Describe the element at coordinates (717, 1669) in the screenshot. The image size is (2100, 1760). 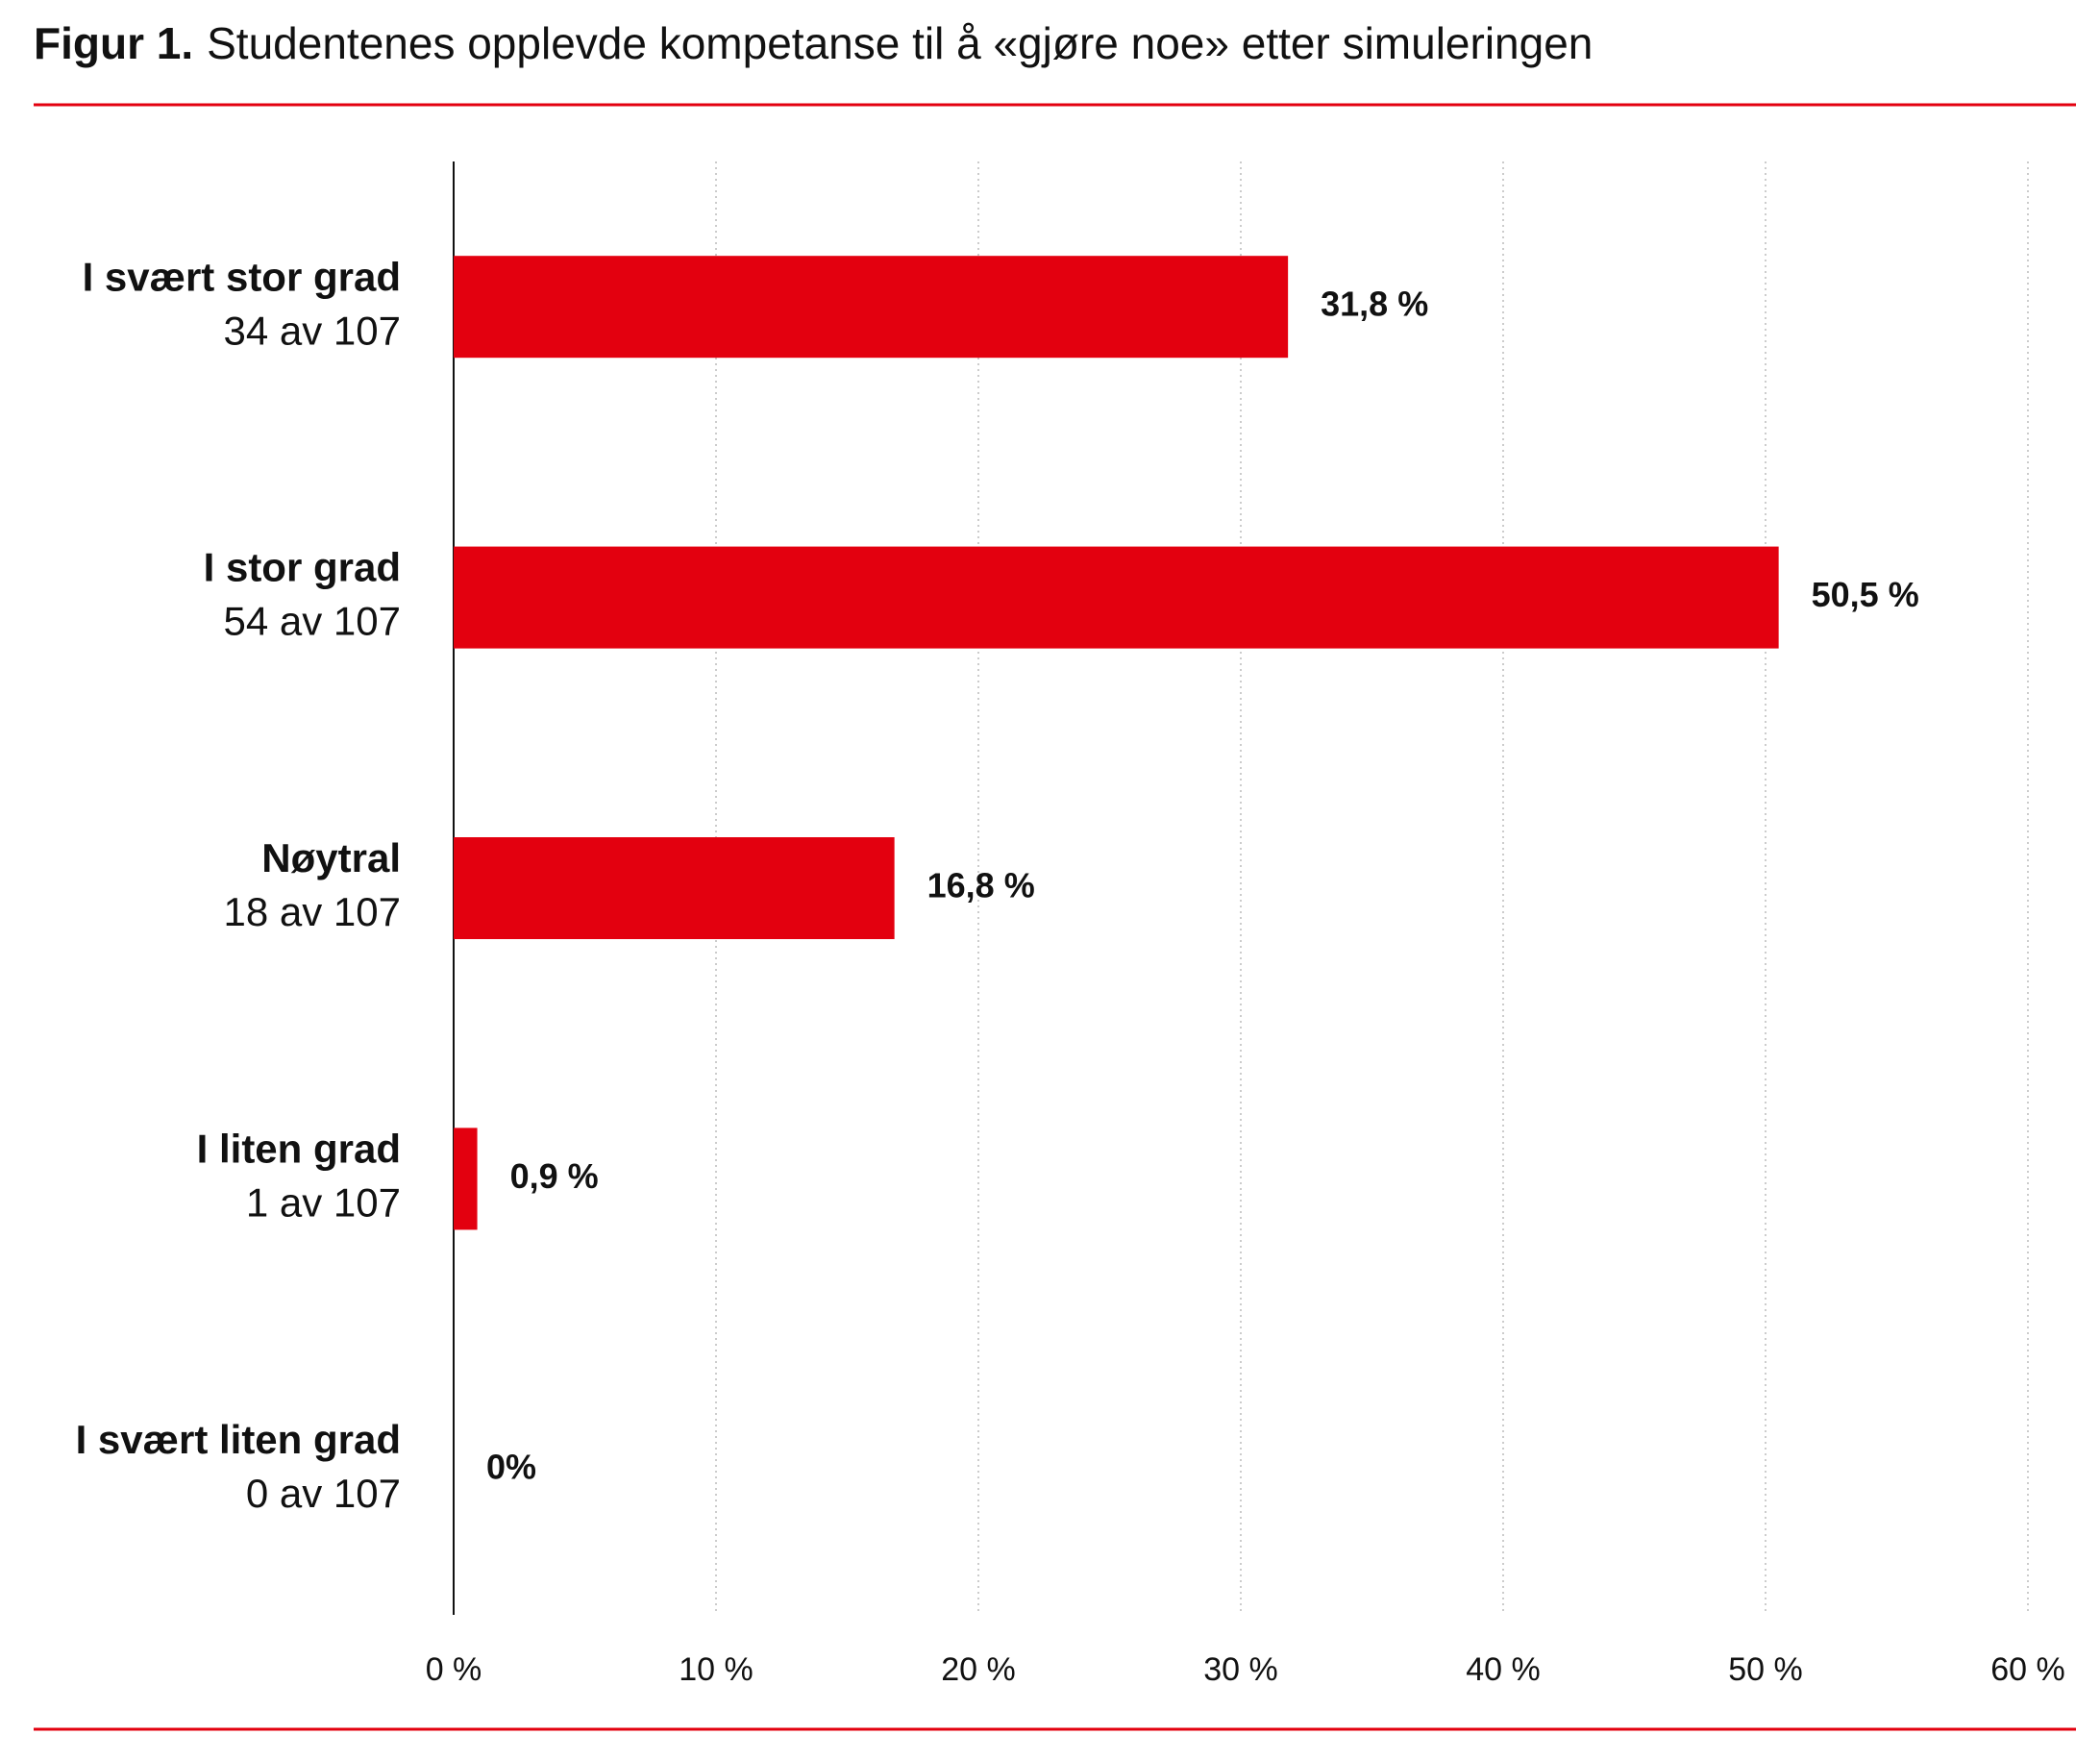
I see `x-tick-label: 10 %` at that location.